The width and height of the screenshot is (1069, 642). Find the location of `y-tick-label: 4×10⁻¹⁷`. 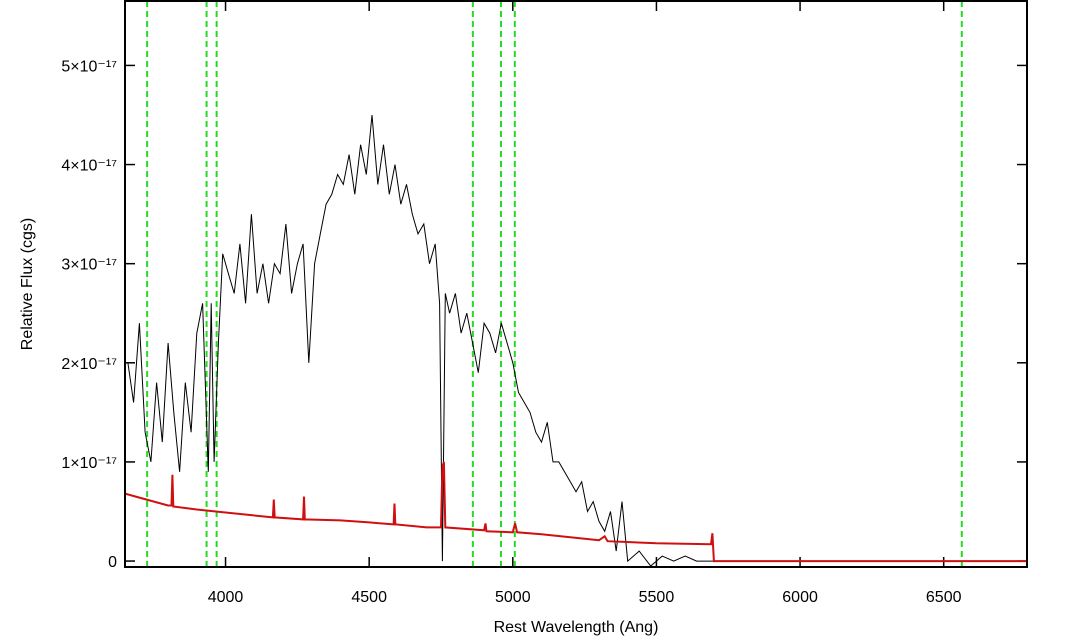

y-tick-label: 4×10⁻¹⁷ is located at coordinates (89, 166).